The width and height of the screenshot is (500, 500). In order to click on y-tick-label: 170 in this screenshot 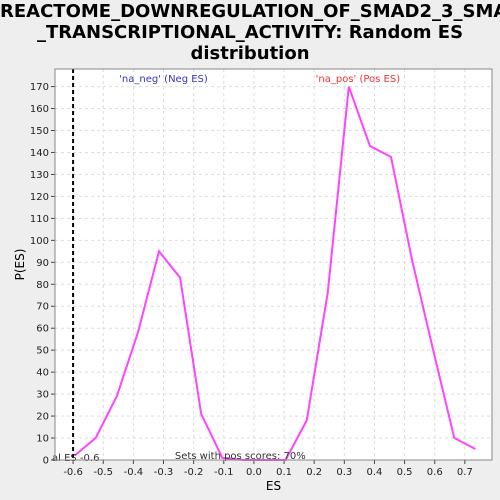, I will do `click(39, 87)`.